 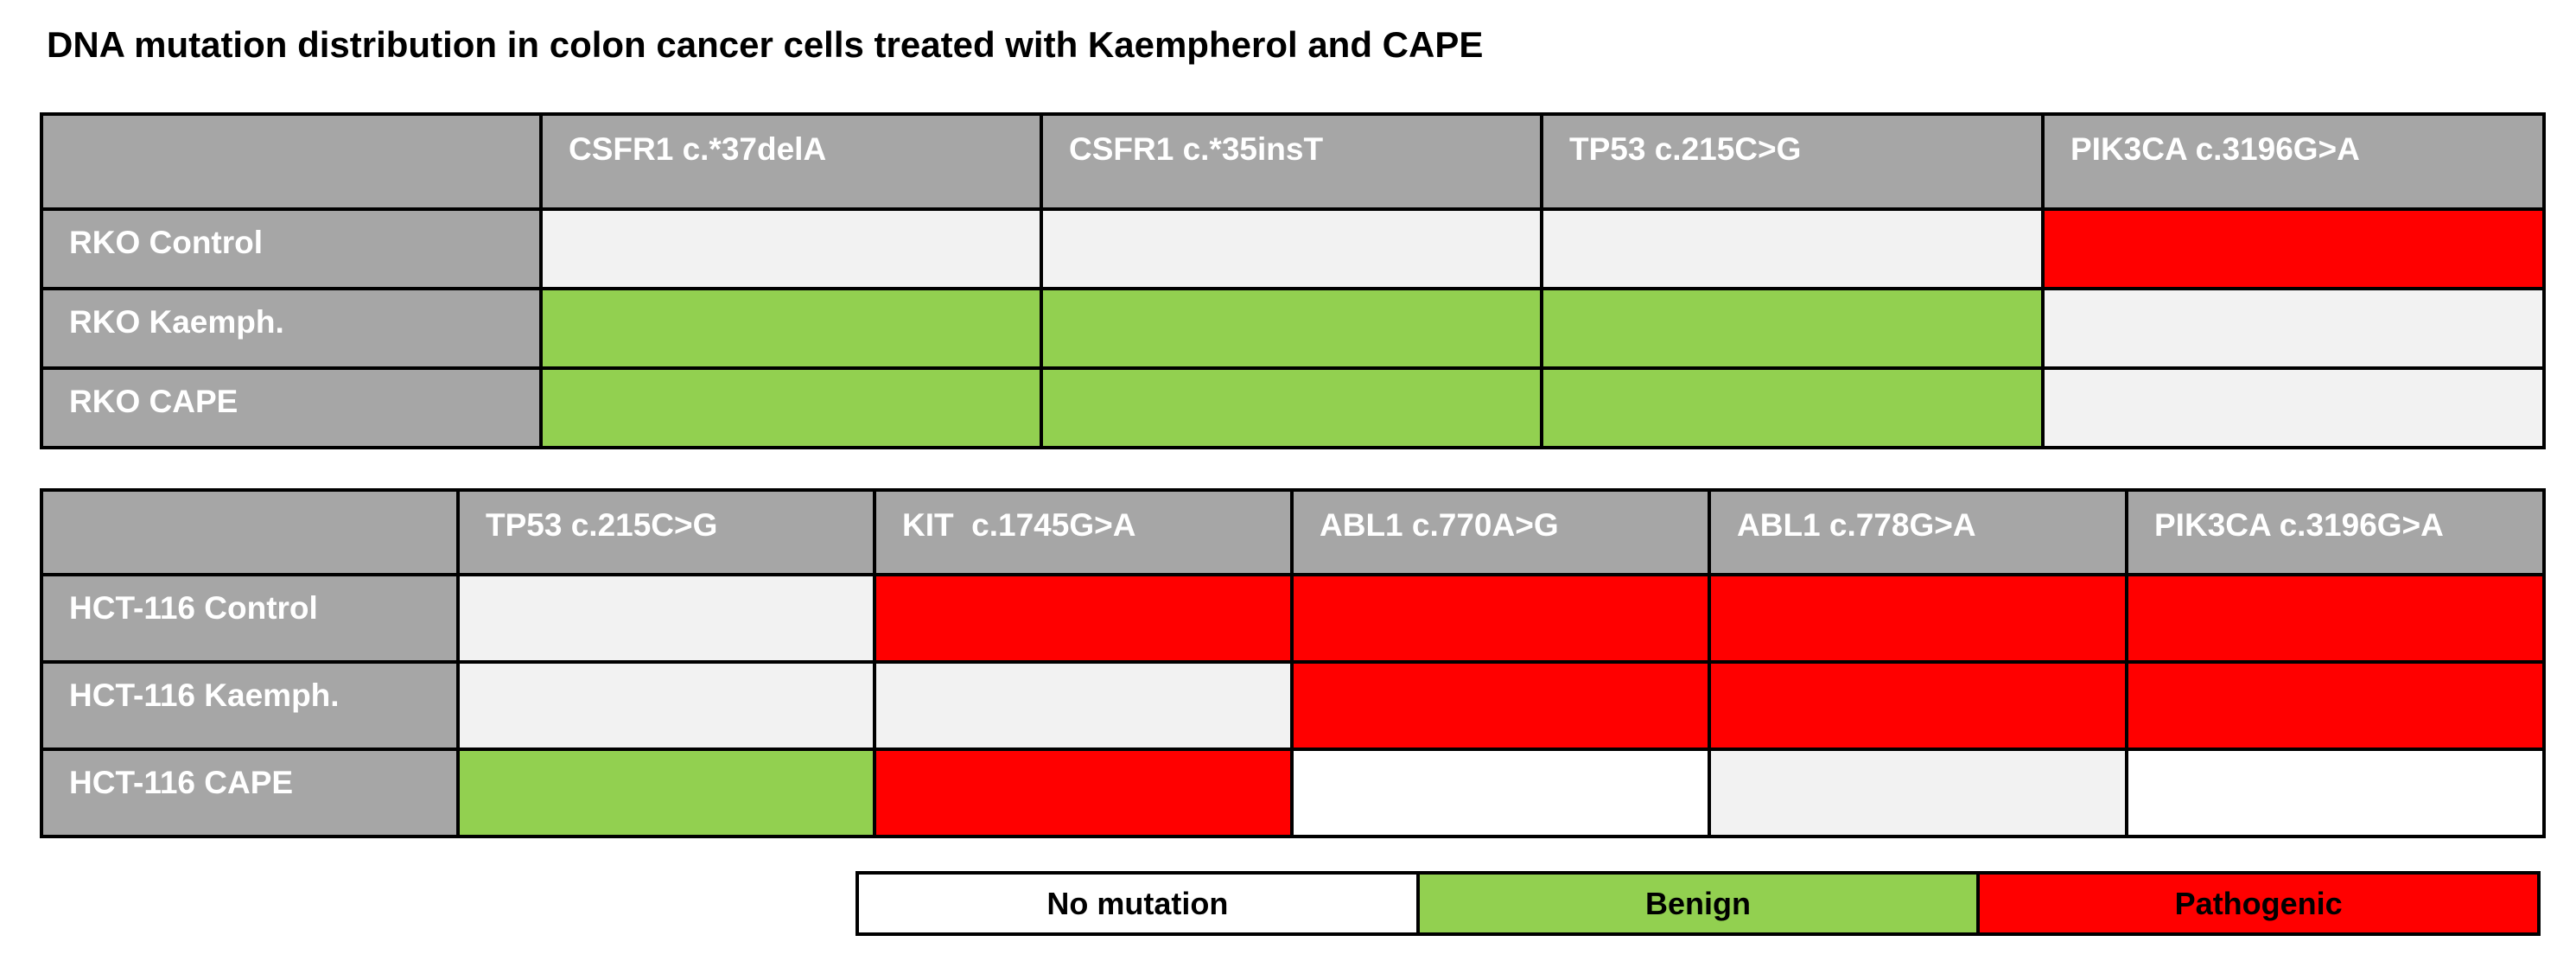 I want to click on table-row: HCT-116 CAPE, so click(x=1293, y=793).